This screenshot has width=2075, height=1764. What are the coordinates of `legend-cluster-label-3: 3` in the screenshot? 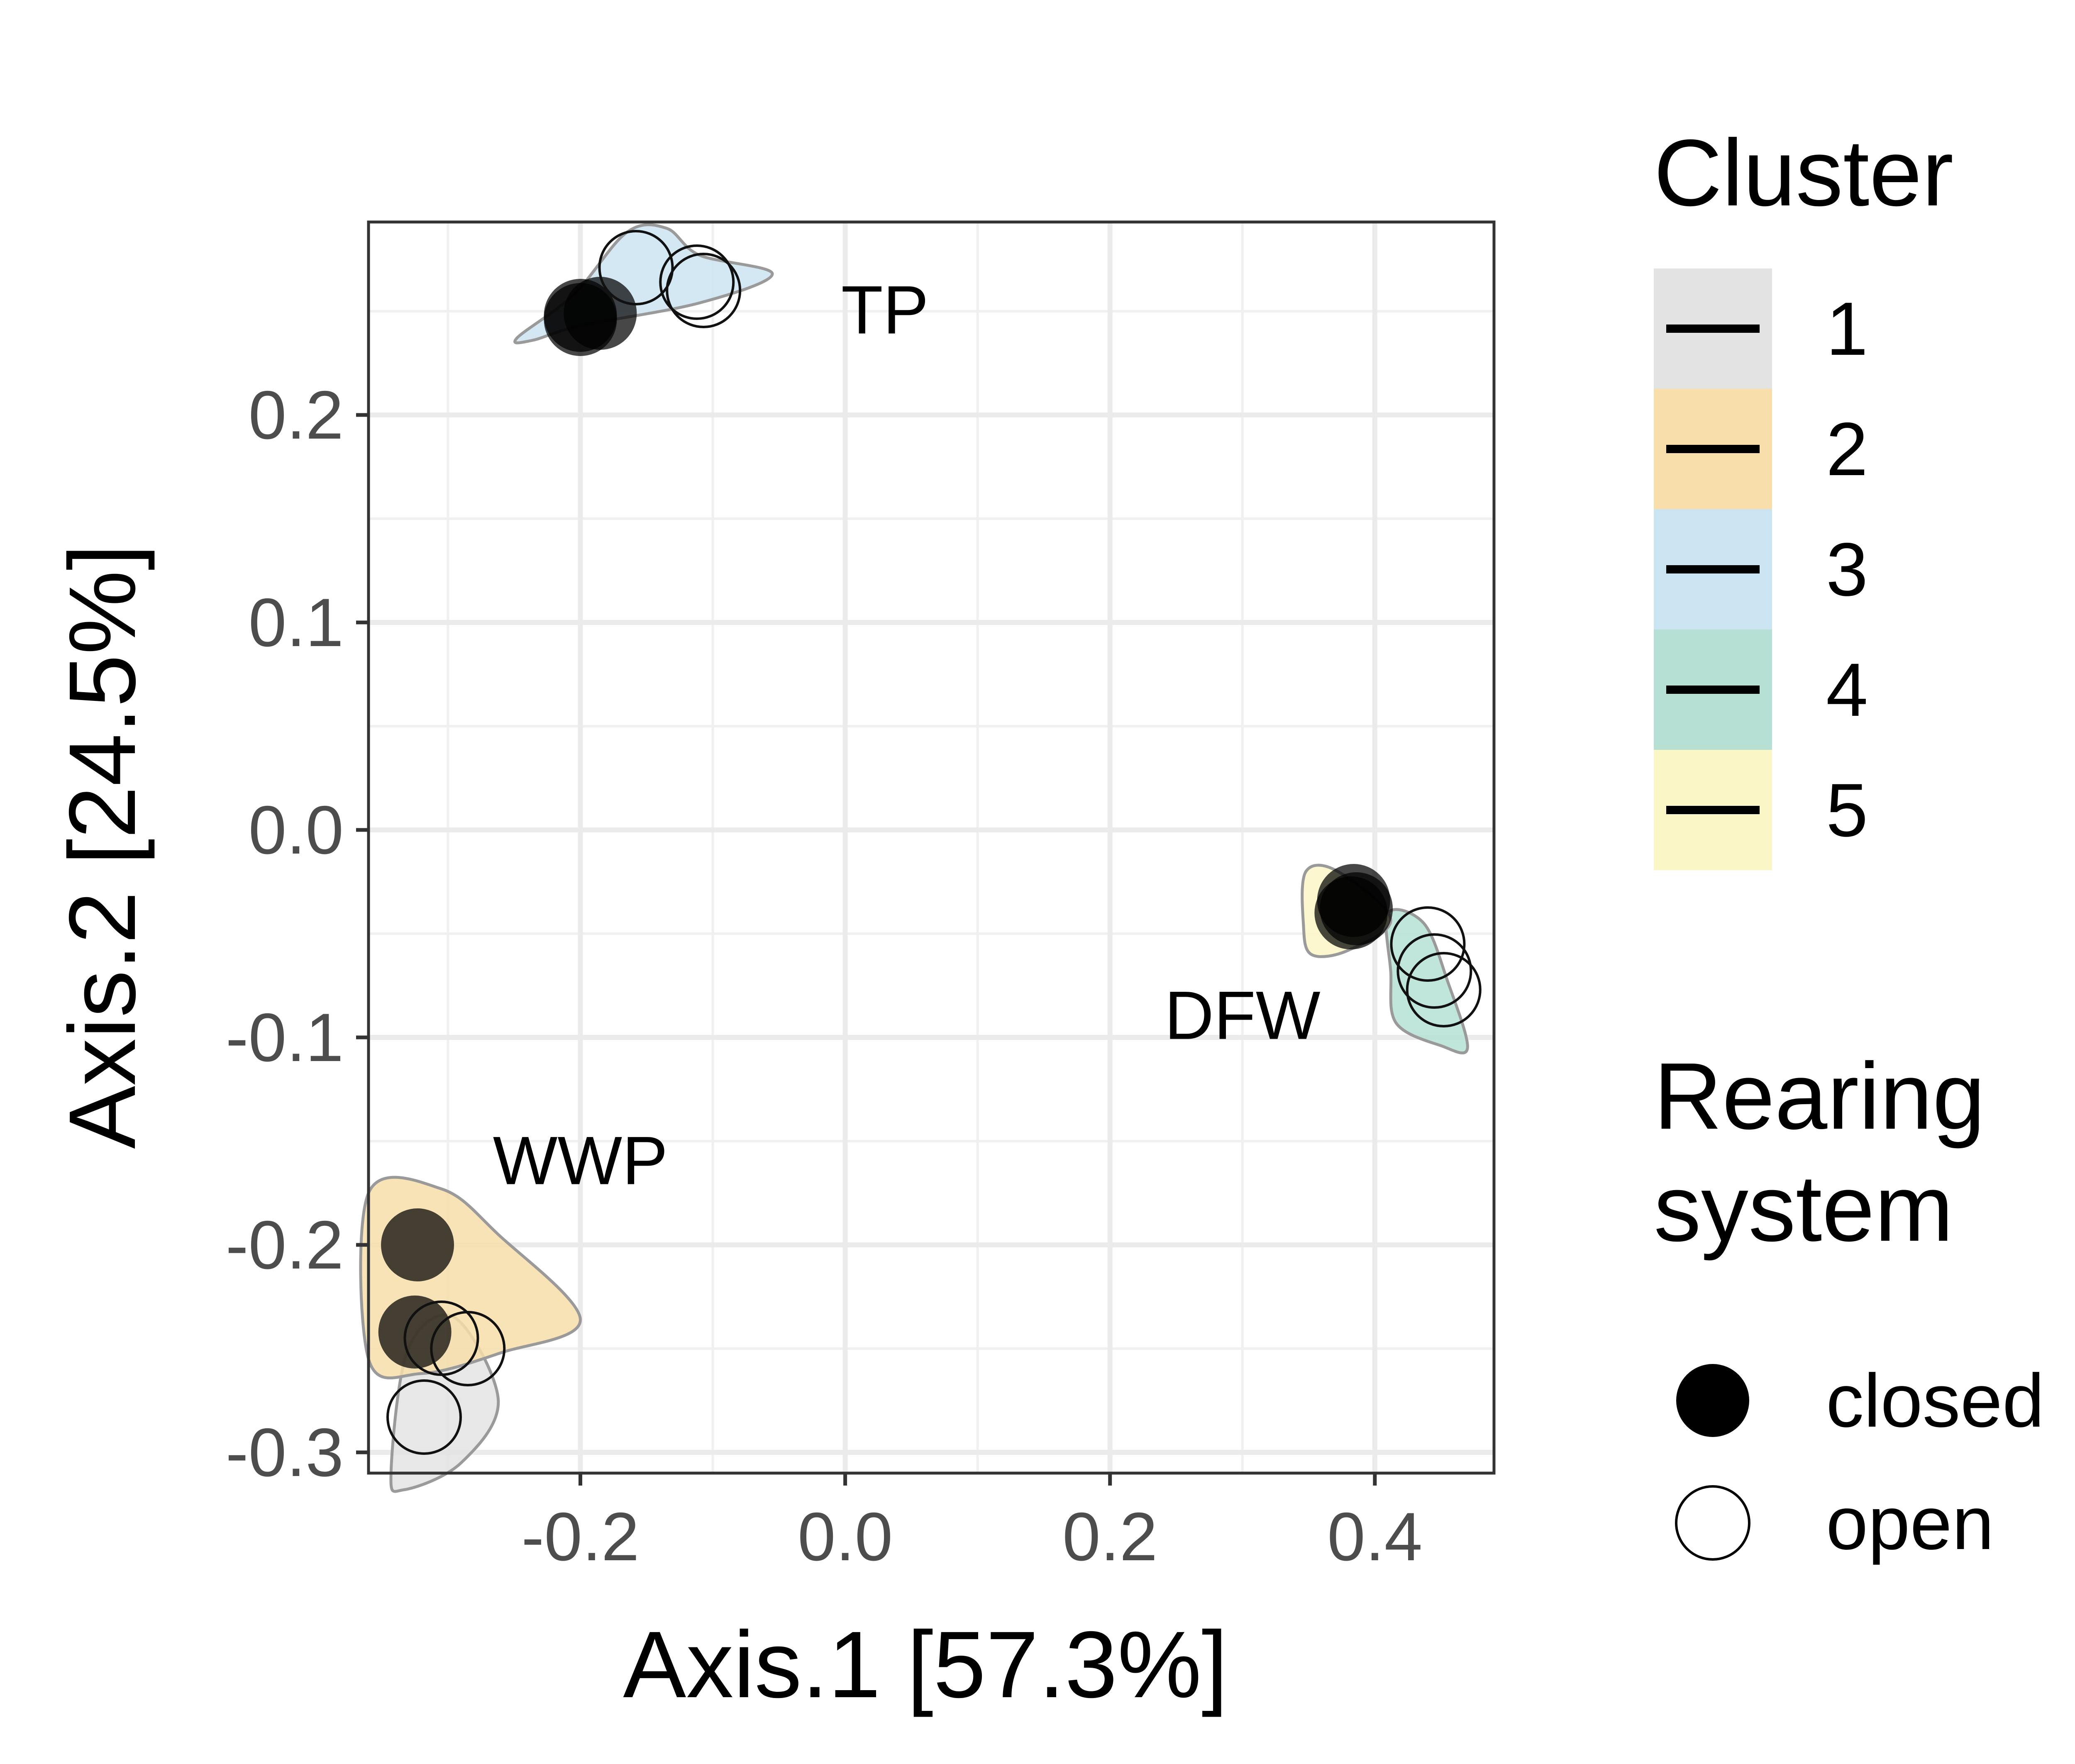 It's located at (1847, 569).